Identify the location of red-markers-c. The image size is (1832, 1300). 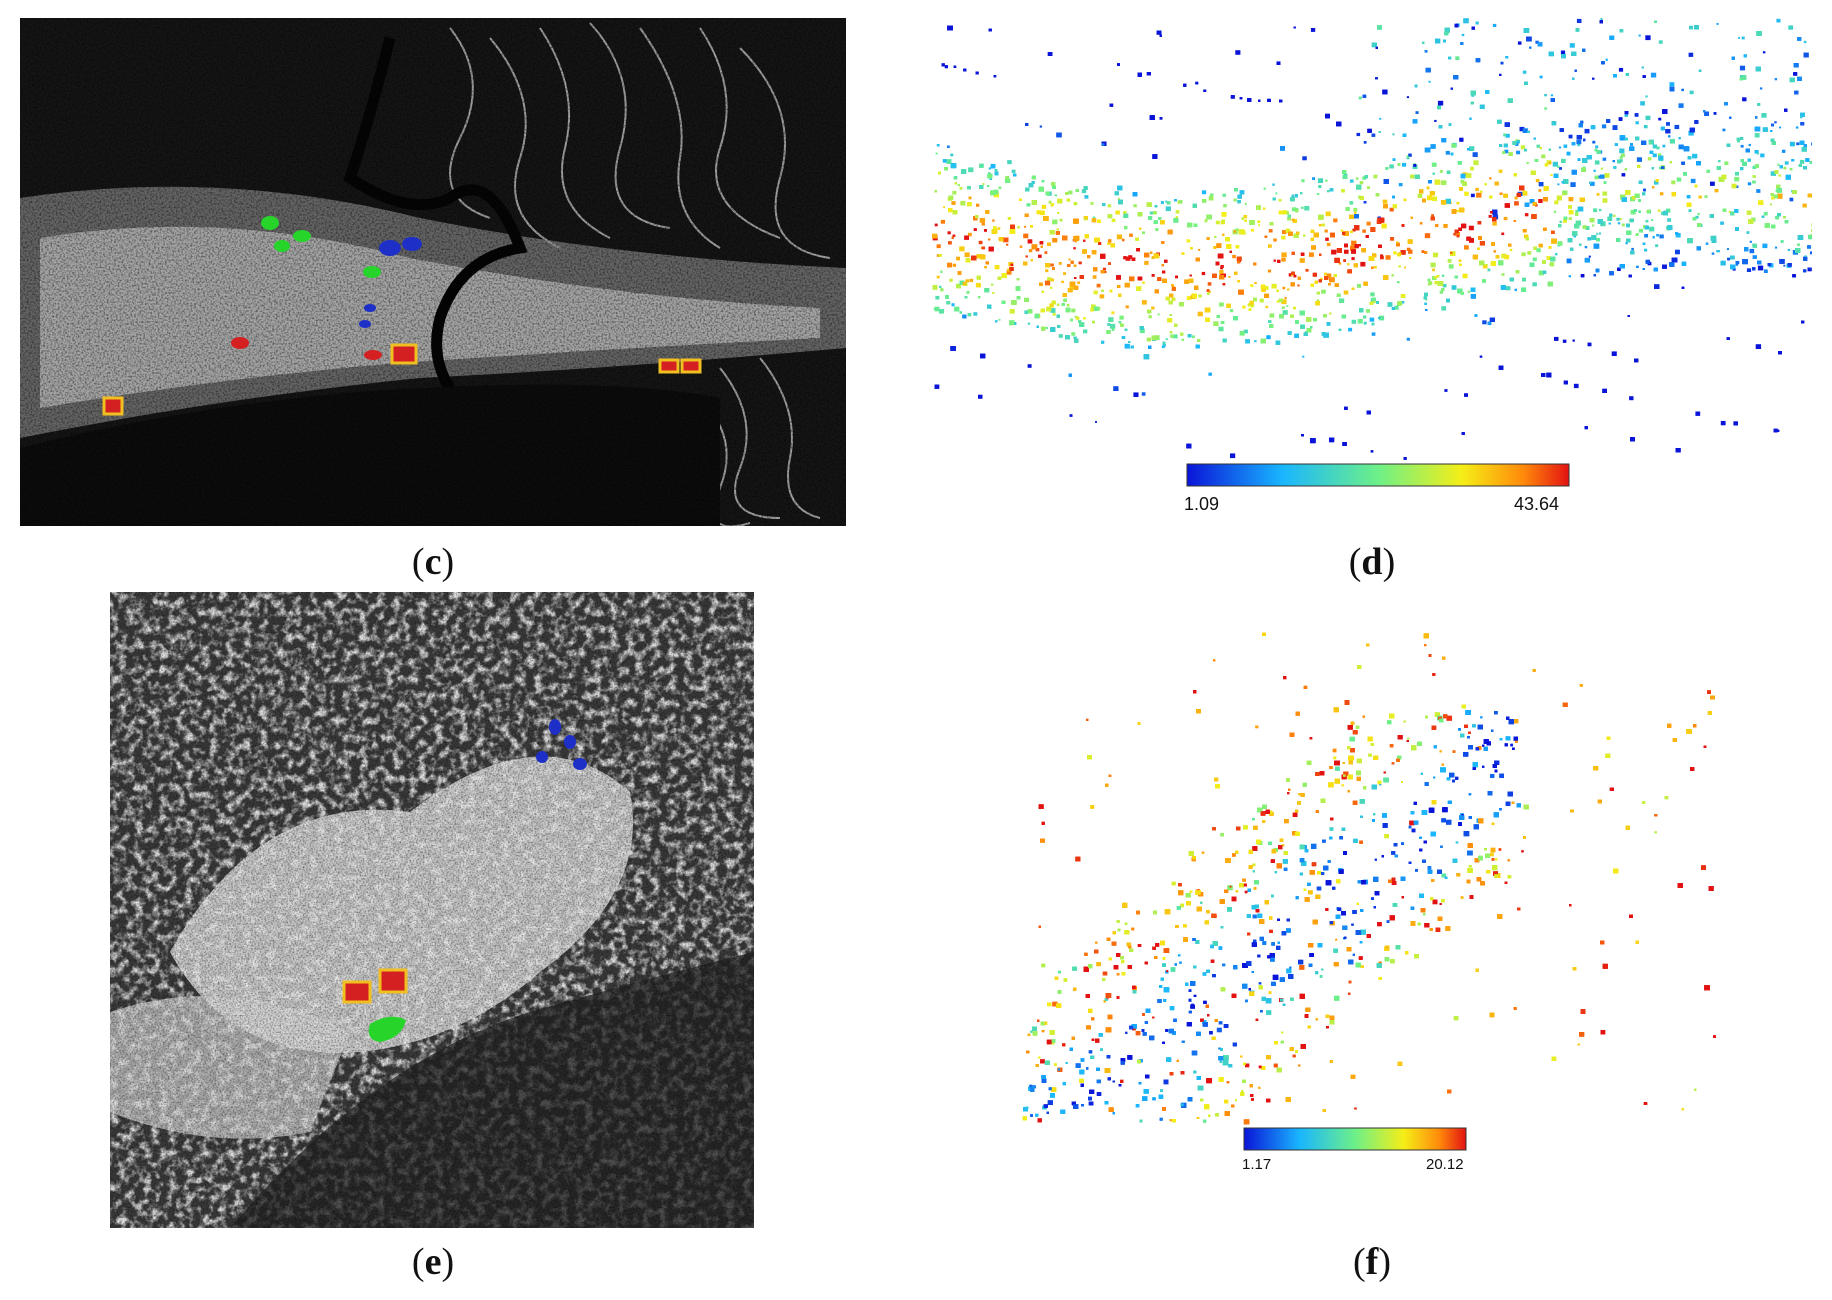
(402, 376).